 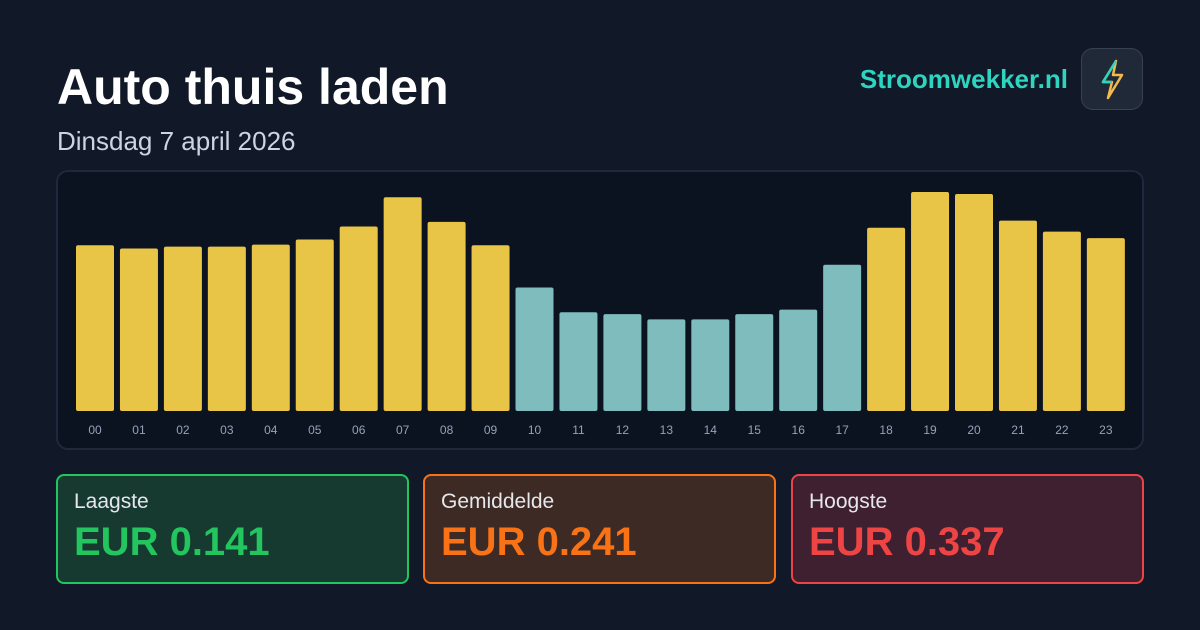 What do you see at coordinates (172, 542) in the screenshot?
I see `card-value: EUR 0.141` at bounding box center [172, 542].